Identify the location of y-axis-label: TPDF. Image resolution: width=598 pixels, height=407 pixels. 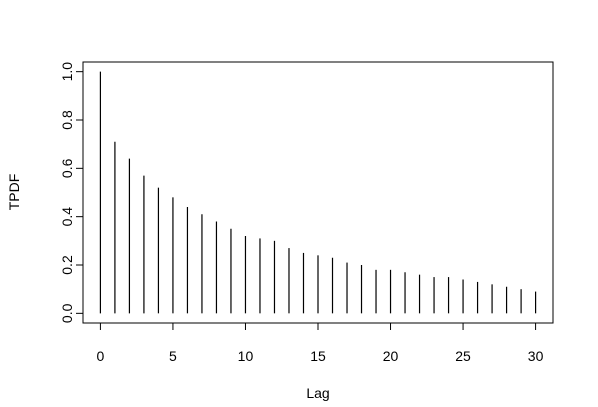
(14, 192).